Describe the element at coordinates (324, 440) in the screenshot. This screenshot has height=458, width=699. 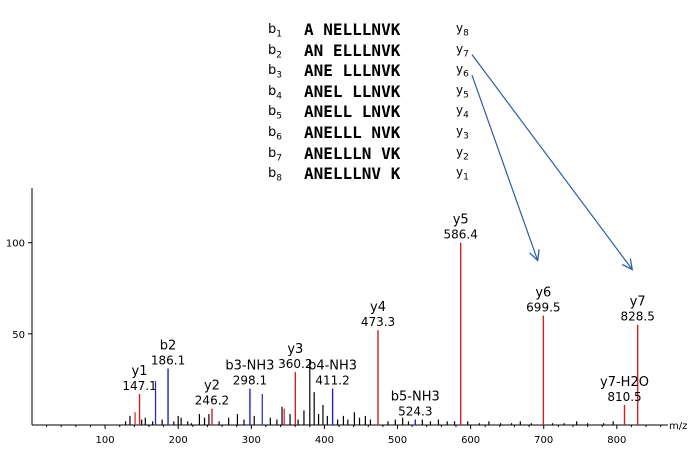
I see `x-tick-label: 400` at that location.